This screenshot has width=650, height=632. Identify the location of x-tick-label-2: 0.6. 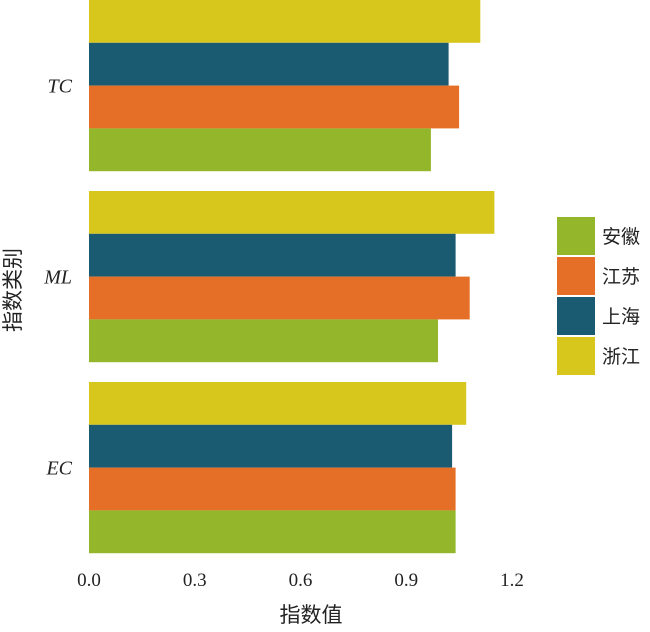
(301, 580).